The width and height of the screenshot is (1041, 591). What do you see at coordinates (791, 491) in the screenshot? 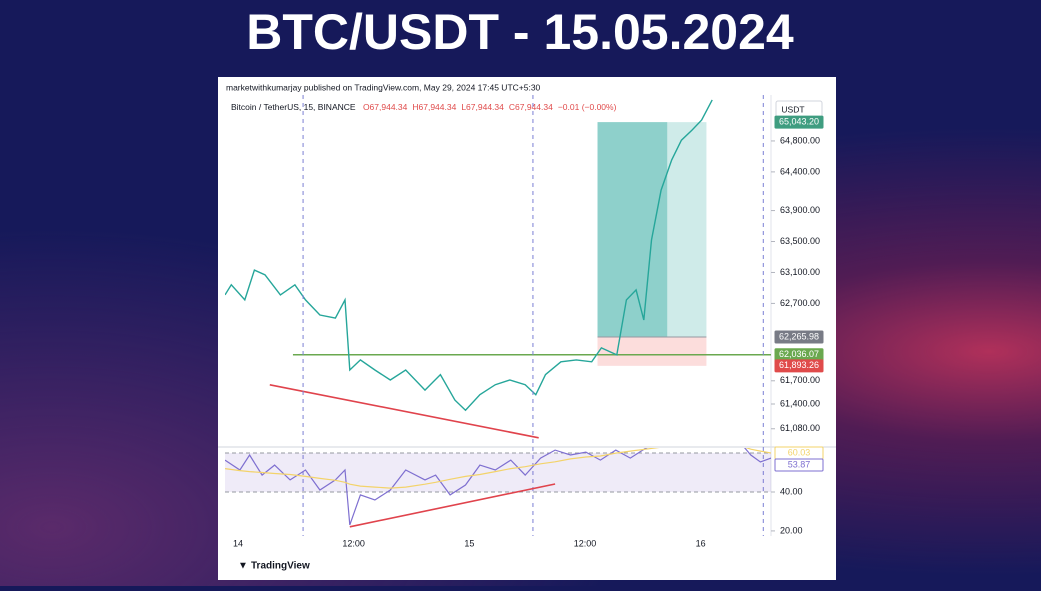
I see `y-tick-label: 40.00` at bounding box center [791, 491].